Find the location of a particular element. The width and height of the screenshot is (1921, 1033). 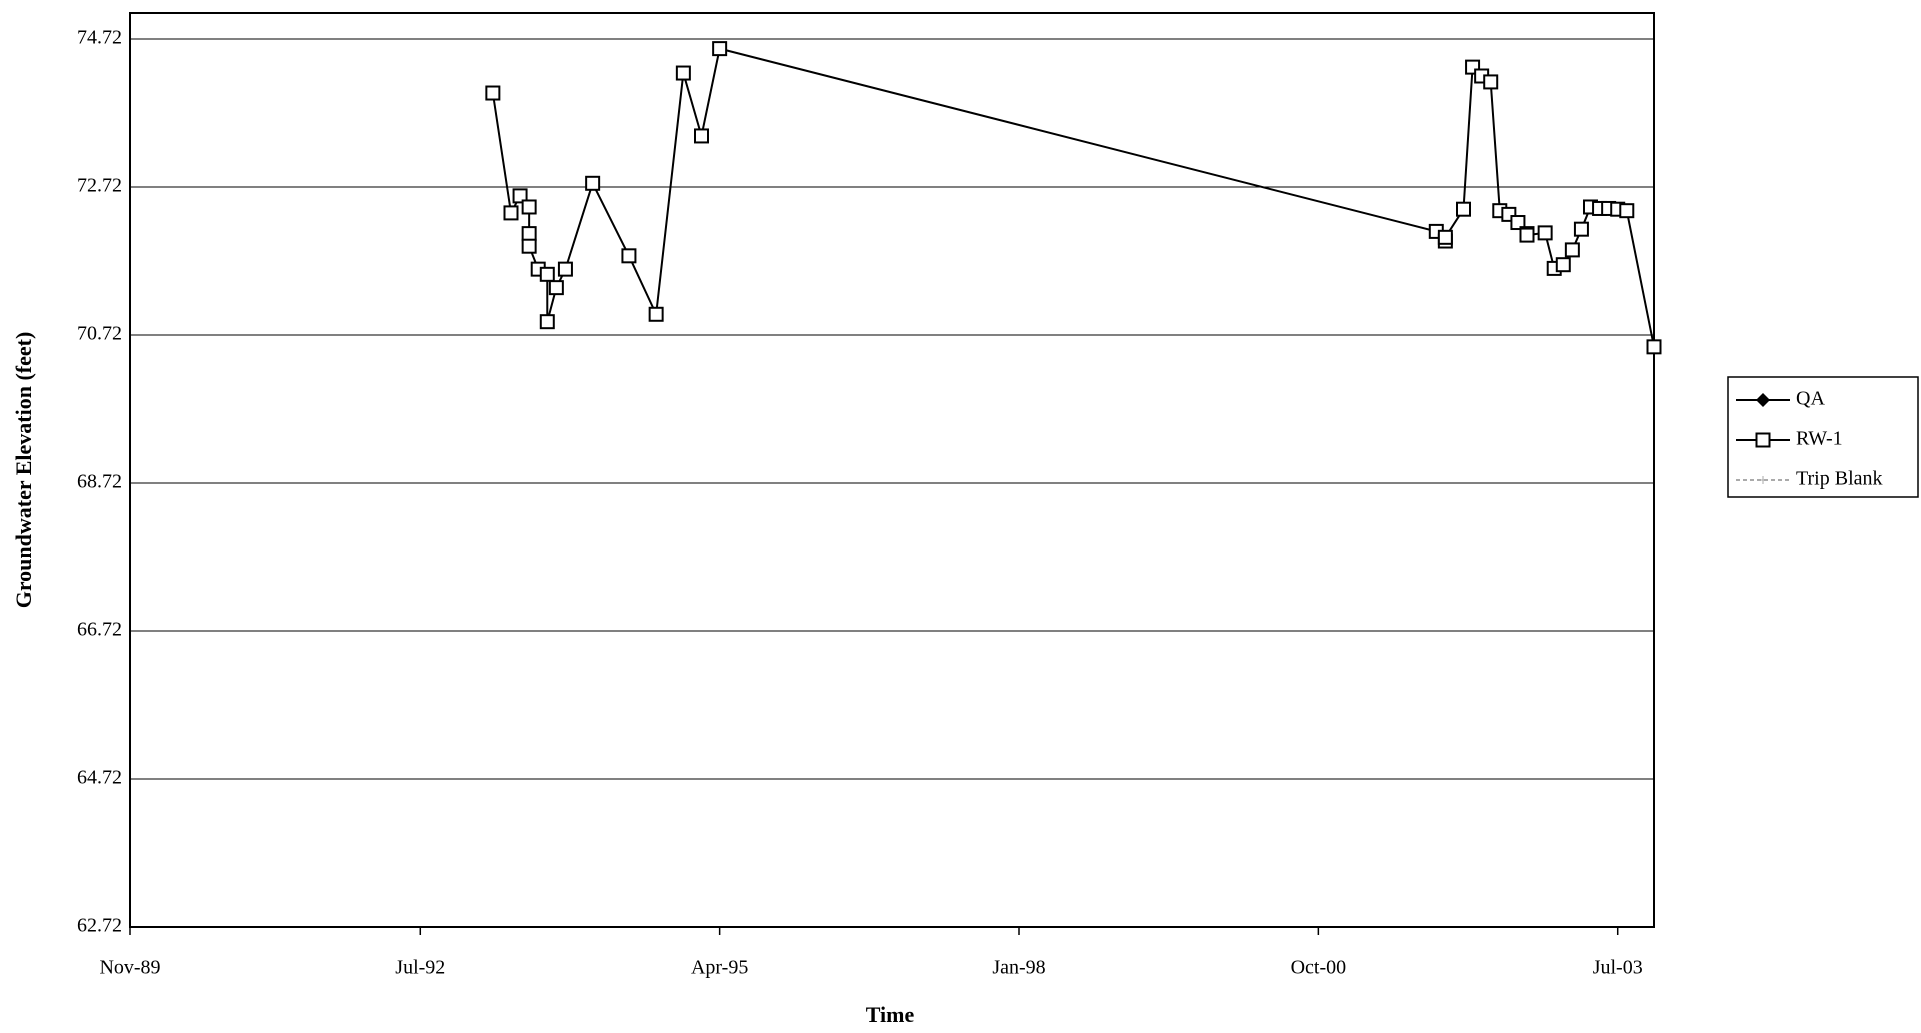

y-tick-label: 62.72 is located at coordinates (99, 926).